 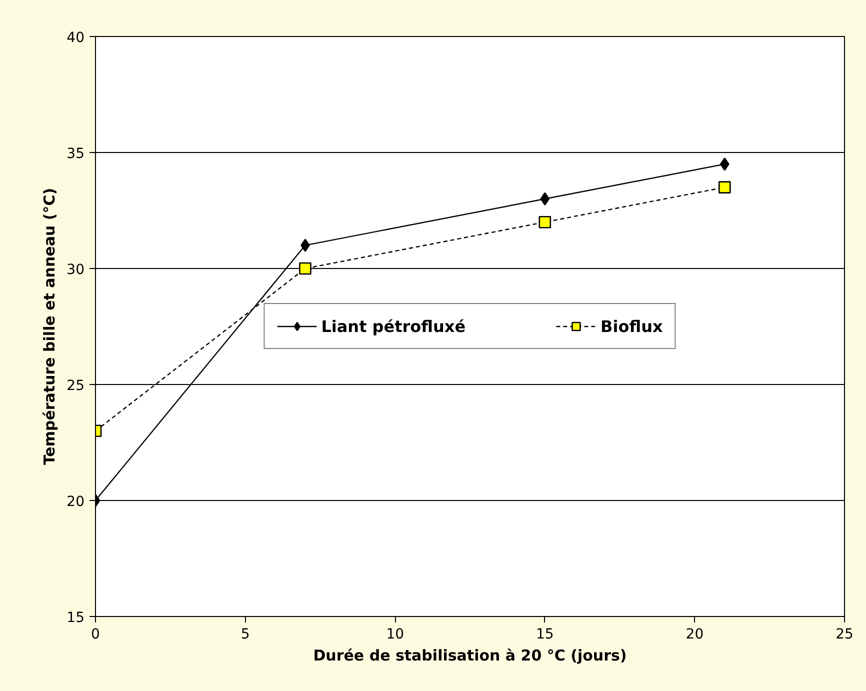 I want to click on x-tick-label: 15, so click(x=545, y=634).